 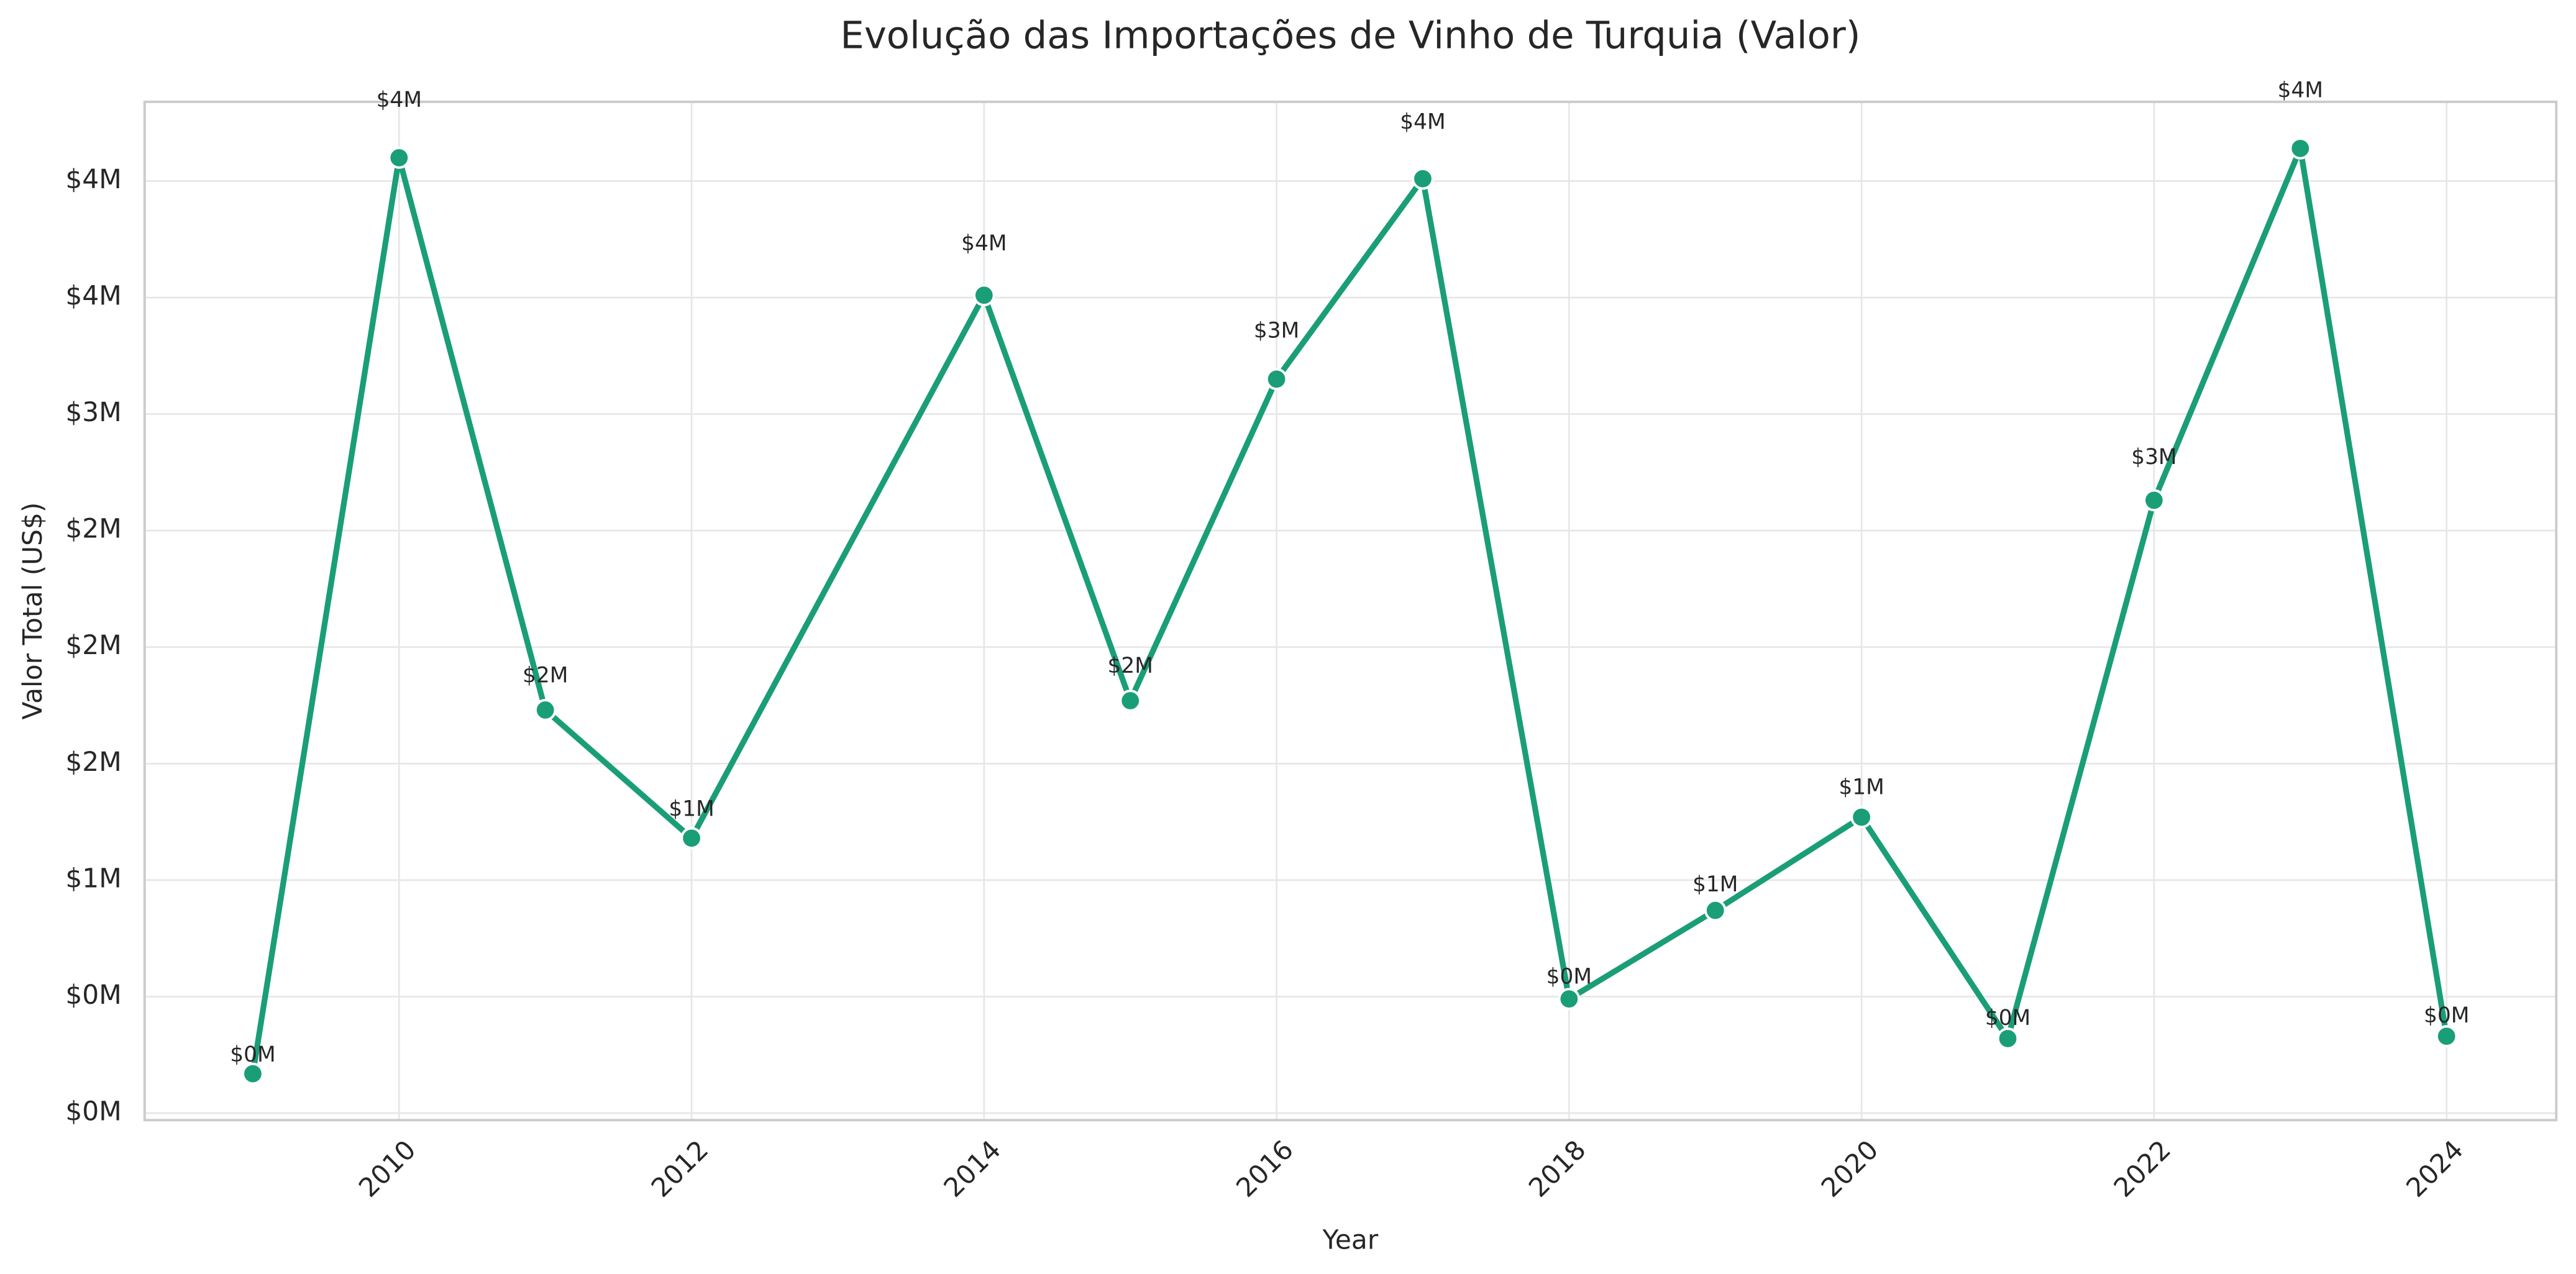 What do you see at coordinates (1850, 1168) in the screenshot?
I see `x-tick-label: 2020` at bounding box center [1850, 1168].